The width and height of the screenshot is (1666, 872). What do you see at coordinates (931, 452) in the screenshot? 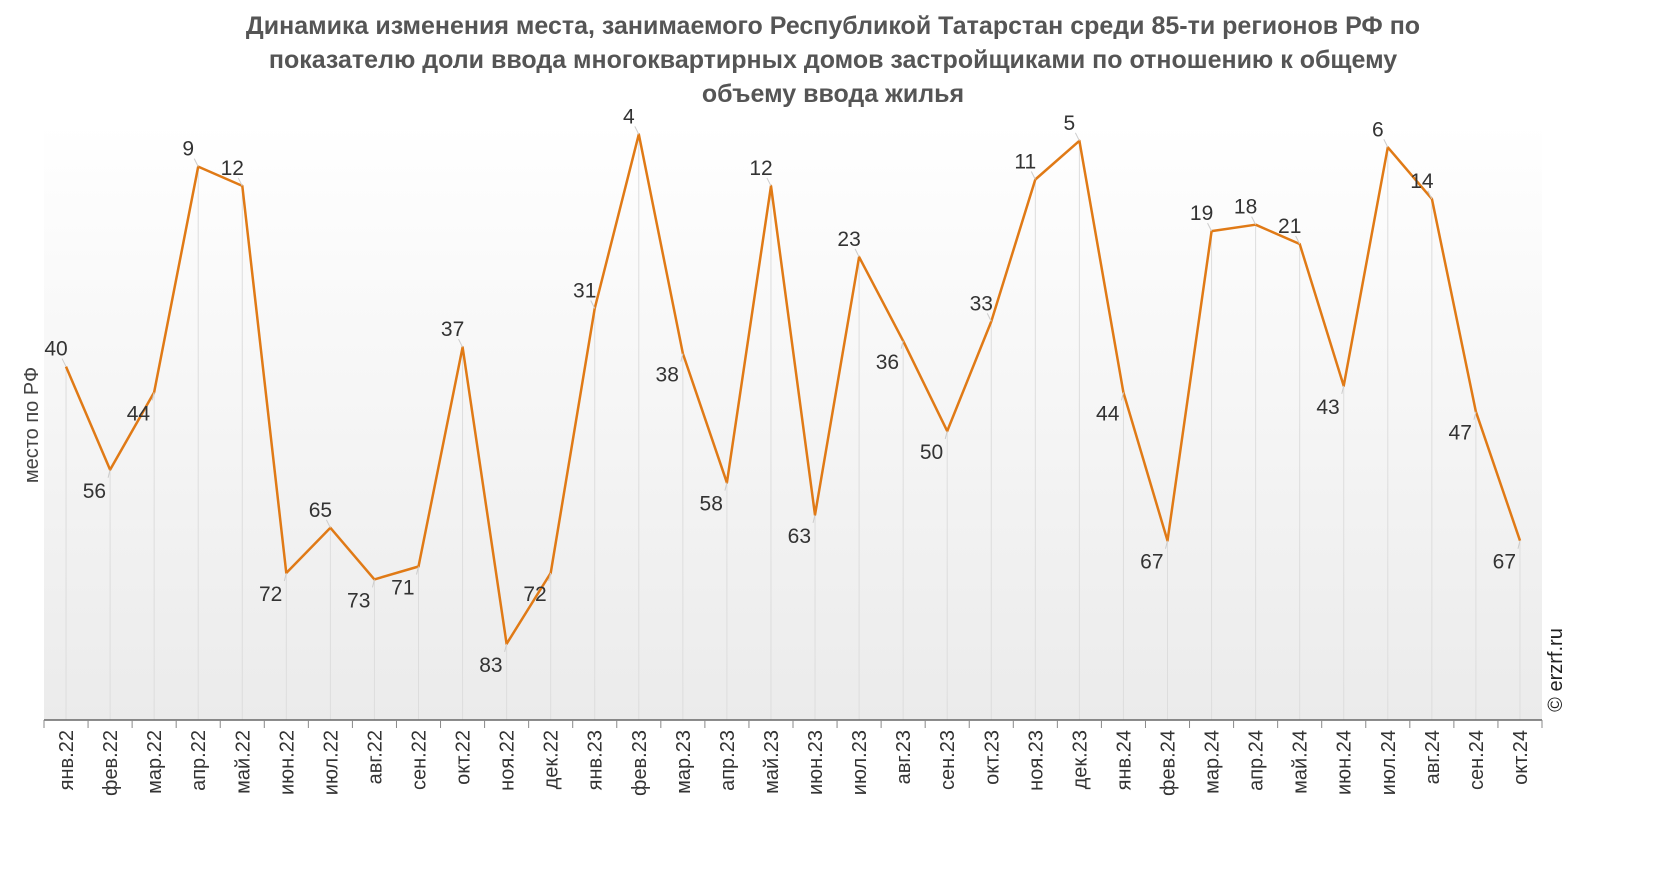
I see `data-label: 50` at bounding box center [931, 452].